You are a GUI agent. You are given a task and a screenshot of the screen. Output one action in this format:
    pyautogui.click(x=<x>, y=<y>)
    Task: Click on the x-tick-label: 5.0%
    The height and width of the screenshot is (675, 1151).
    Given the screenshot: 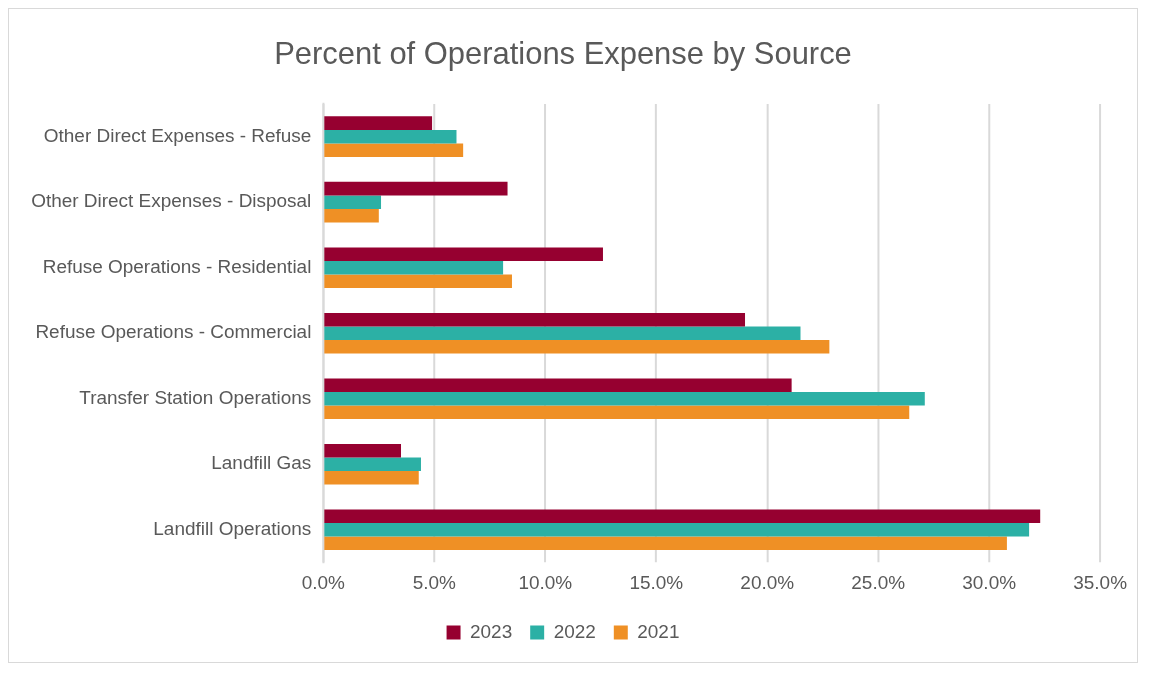 What is the action you would take?
    pyautogui.click(x=434, y=583)
    